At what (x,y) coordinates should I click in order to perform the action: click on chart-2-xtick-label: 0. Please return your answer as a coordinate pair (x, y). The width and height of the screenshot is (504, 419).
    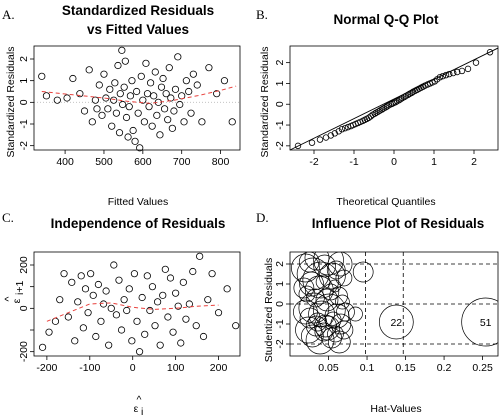
    Looking at the image, I should click on (133, 368).